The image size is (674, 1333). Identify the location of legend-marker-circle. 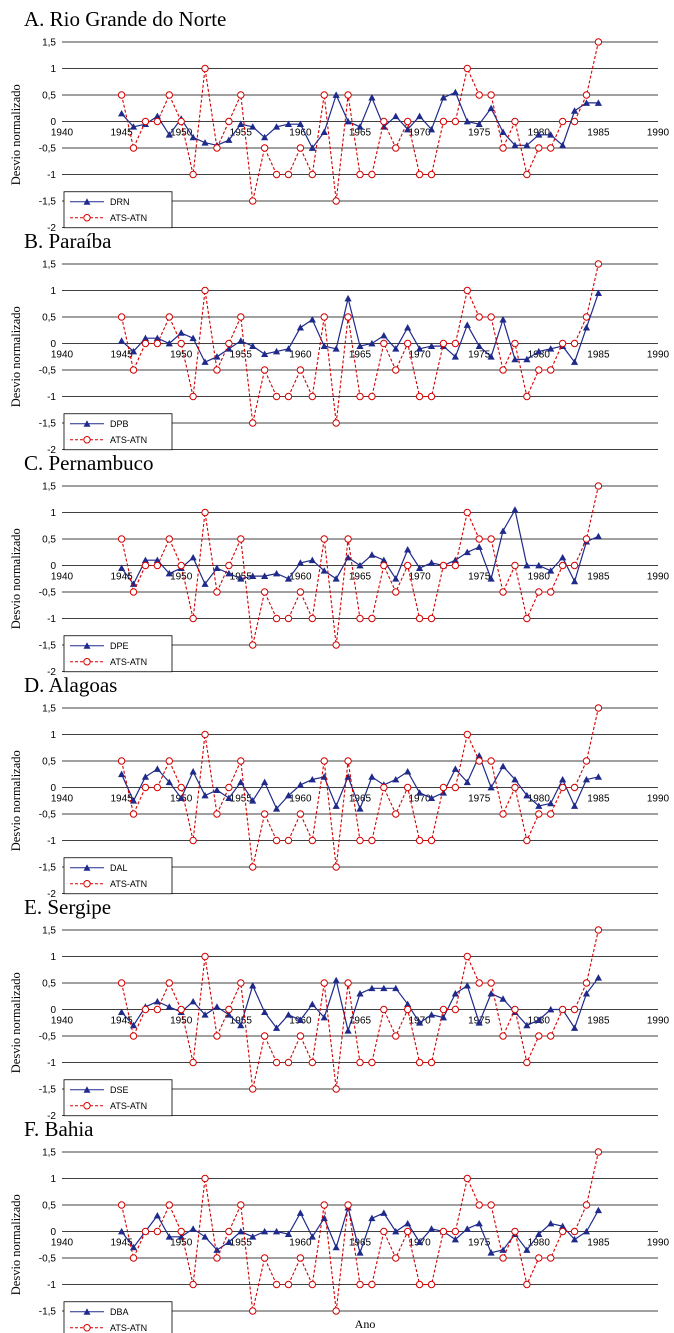
(87, 662).